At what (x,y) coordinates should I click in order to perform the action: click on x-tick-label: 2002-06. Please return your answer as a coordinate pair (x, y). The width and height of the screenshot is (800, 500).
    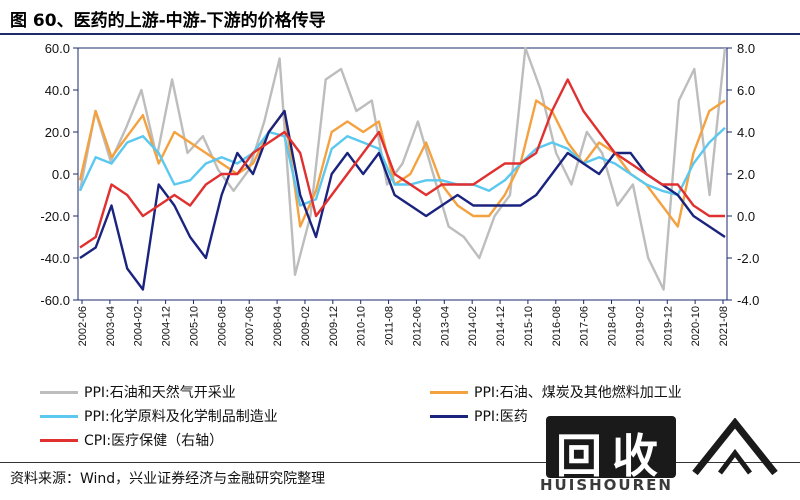
    Looking at the image, I should click on (83, 326).